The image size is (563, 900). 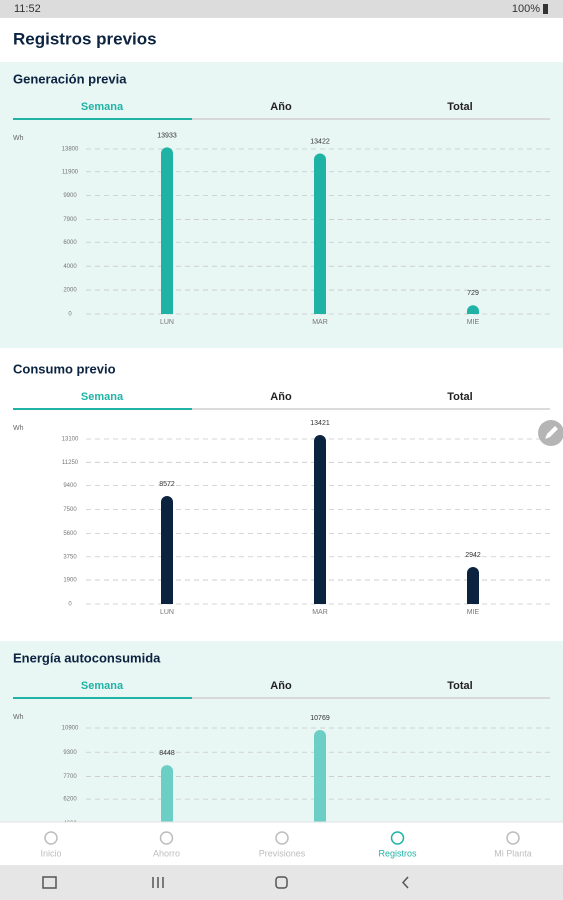 What do you see at coordinates (167, 484) in the screenshot?
I see `value-label: 8572` at bounding box center [167, 484].